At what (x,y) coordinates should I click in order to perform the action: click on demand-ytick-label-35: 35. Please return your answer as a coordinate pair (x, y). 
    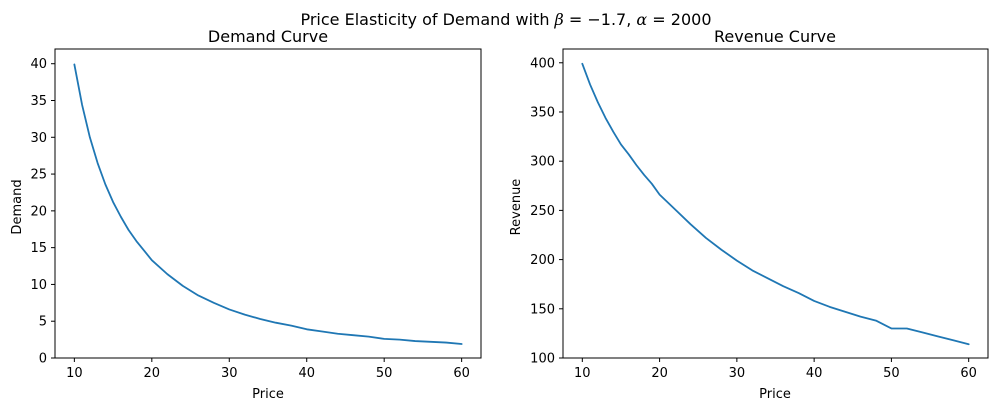
    Looking at the image, I should click on (38, 101).